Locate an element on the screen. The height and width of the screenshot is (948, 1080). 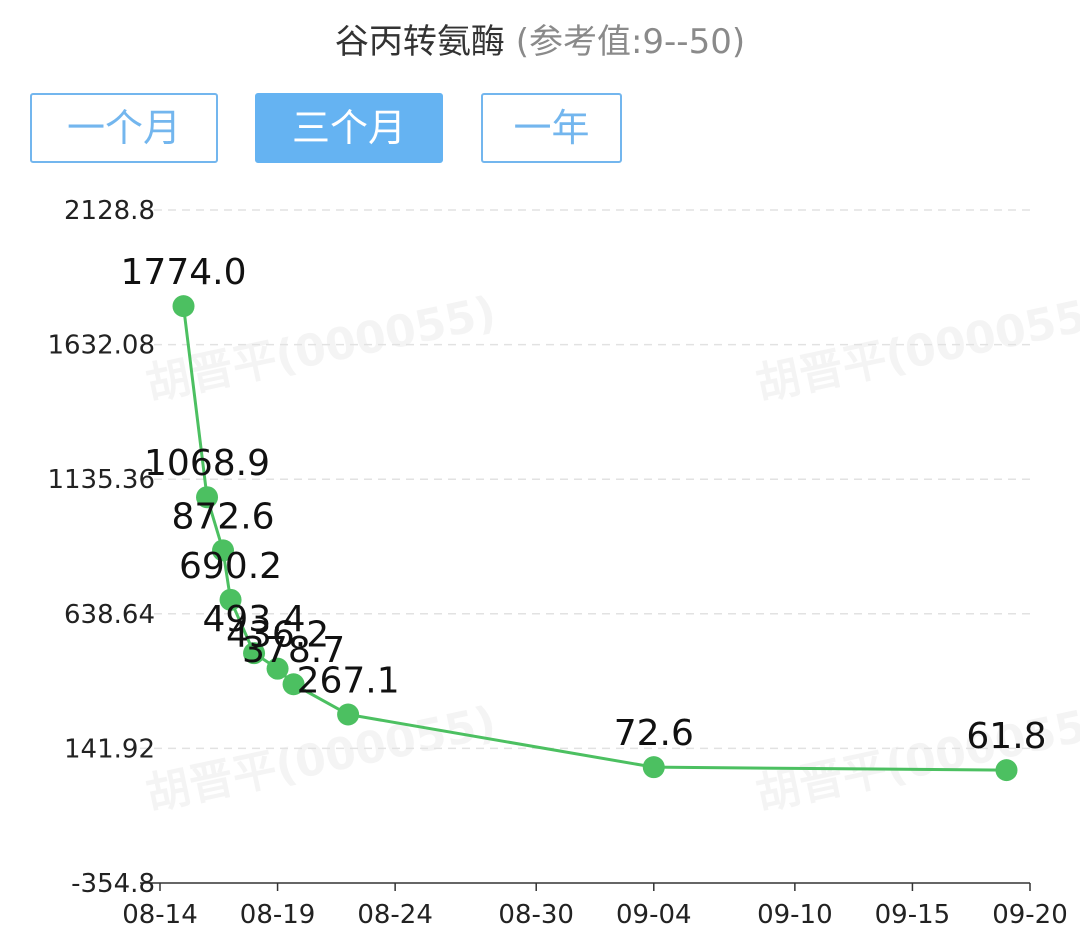
data-label: 493.4 is located at coordinates (254, 619).